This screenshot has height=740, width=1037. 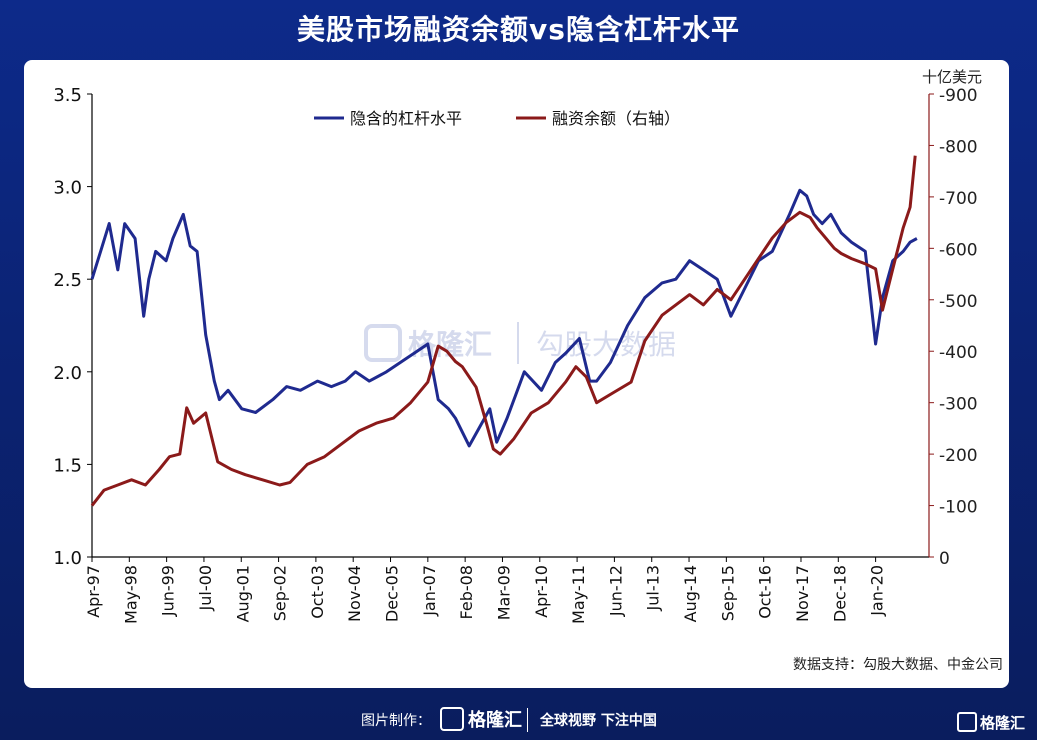 What do you see at coordinates (653, 588) in the screenshot?
I see `x-tick-label: Jul-13` at bounding box center [653, 588].